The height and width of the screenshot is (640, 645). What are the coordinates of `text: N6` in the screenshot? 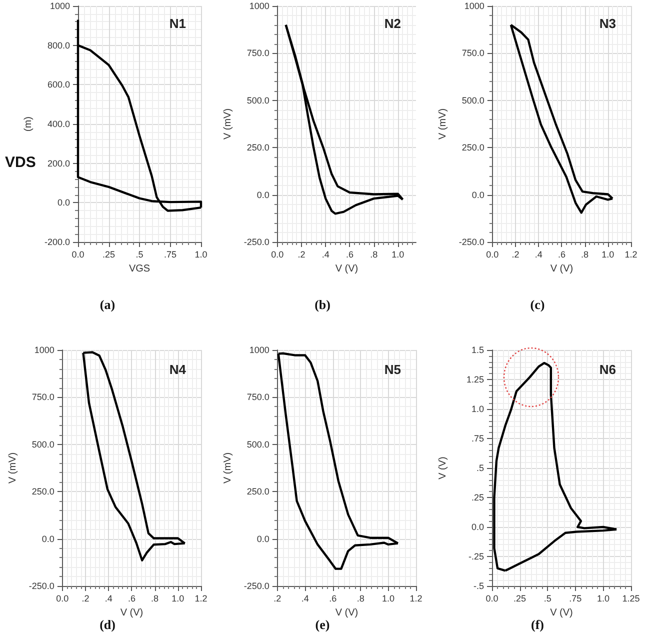 It's located at (607, 369).